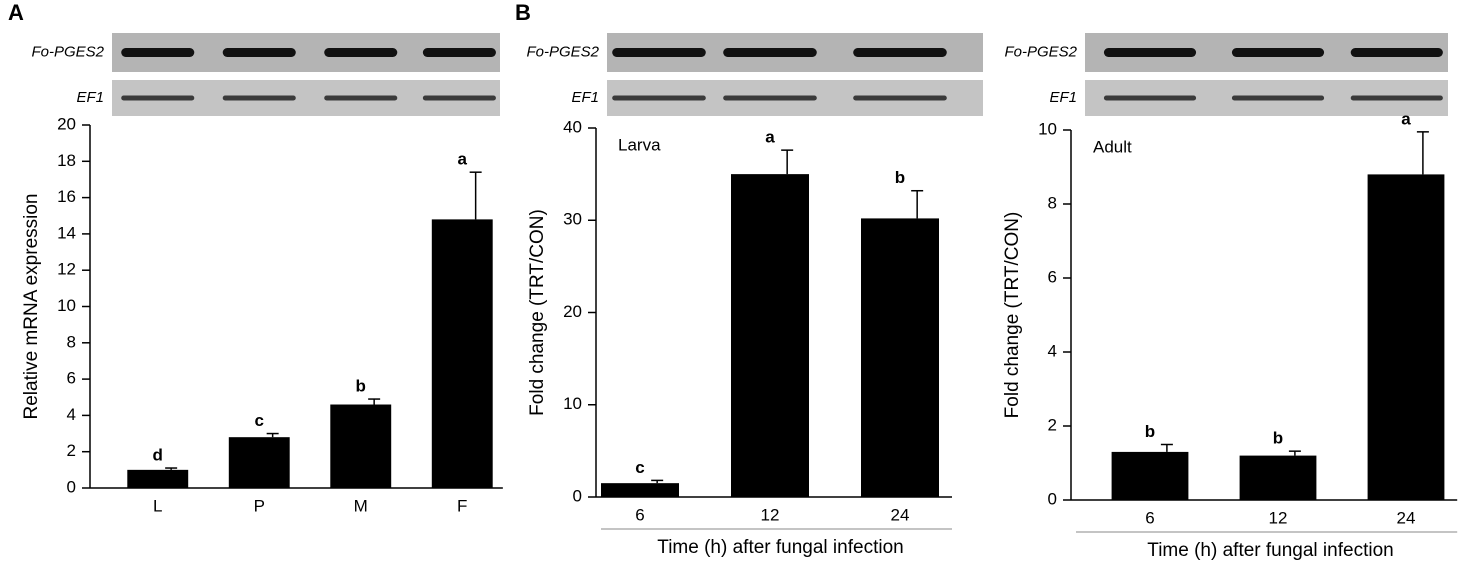 This screenshot has height=570, width=1471. Describe the element at coordinates (31, 307) in the screenshot. I see `y-axis-label: Relative mRNA expression` at that location.